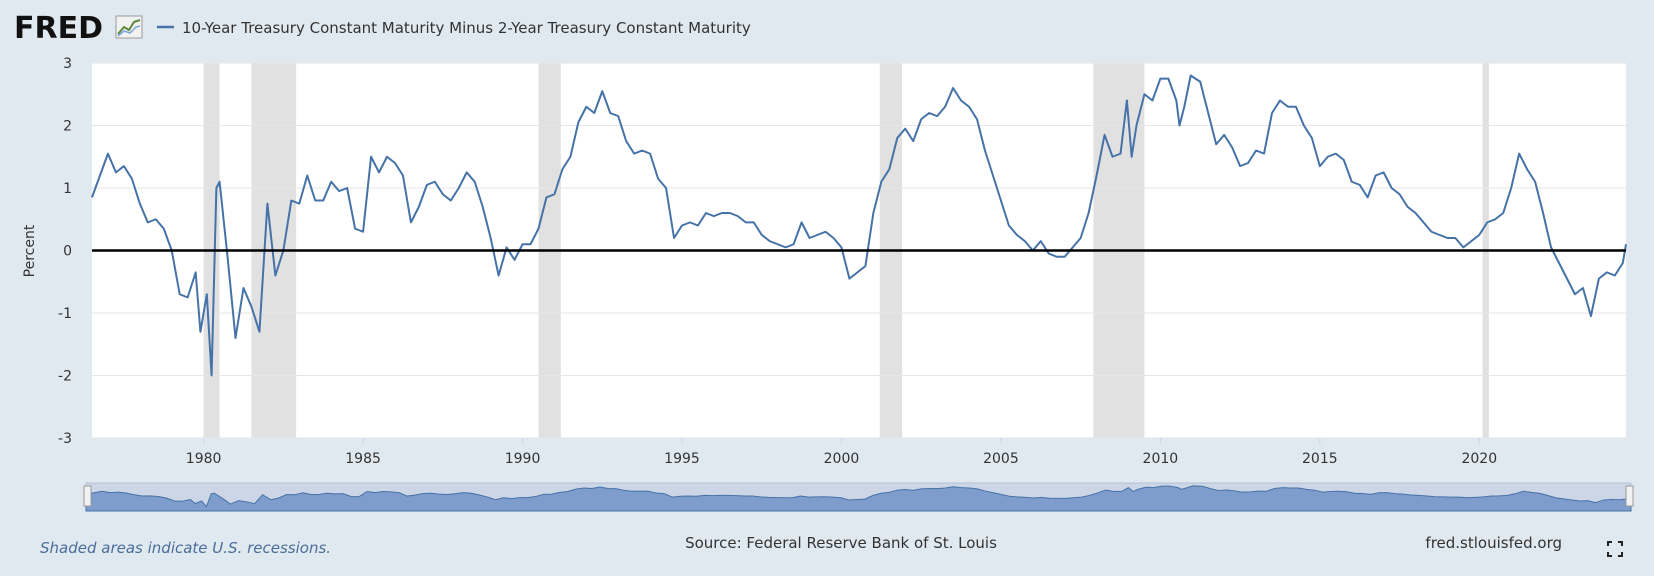 This screenshot has width=1654, height=576. What do you see at coordinates (363, 459) in the screenshot?
I see `x-tick-label: 1985` at bounding box center [363, 459].